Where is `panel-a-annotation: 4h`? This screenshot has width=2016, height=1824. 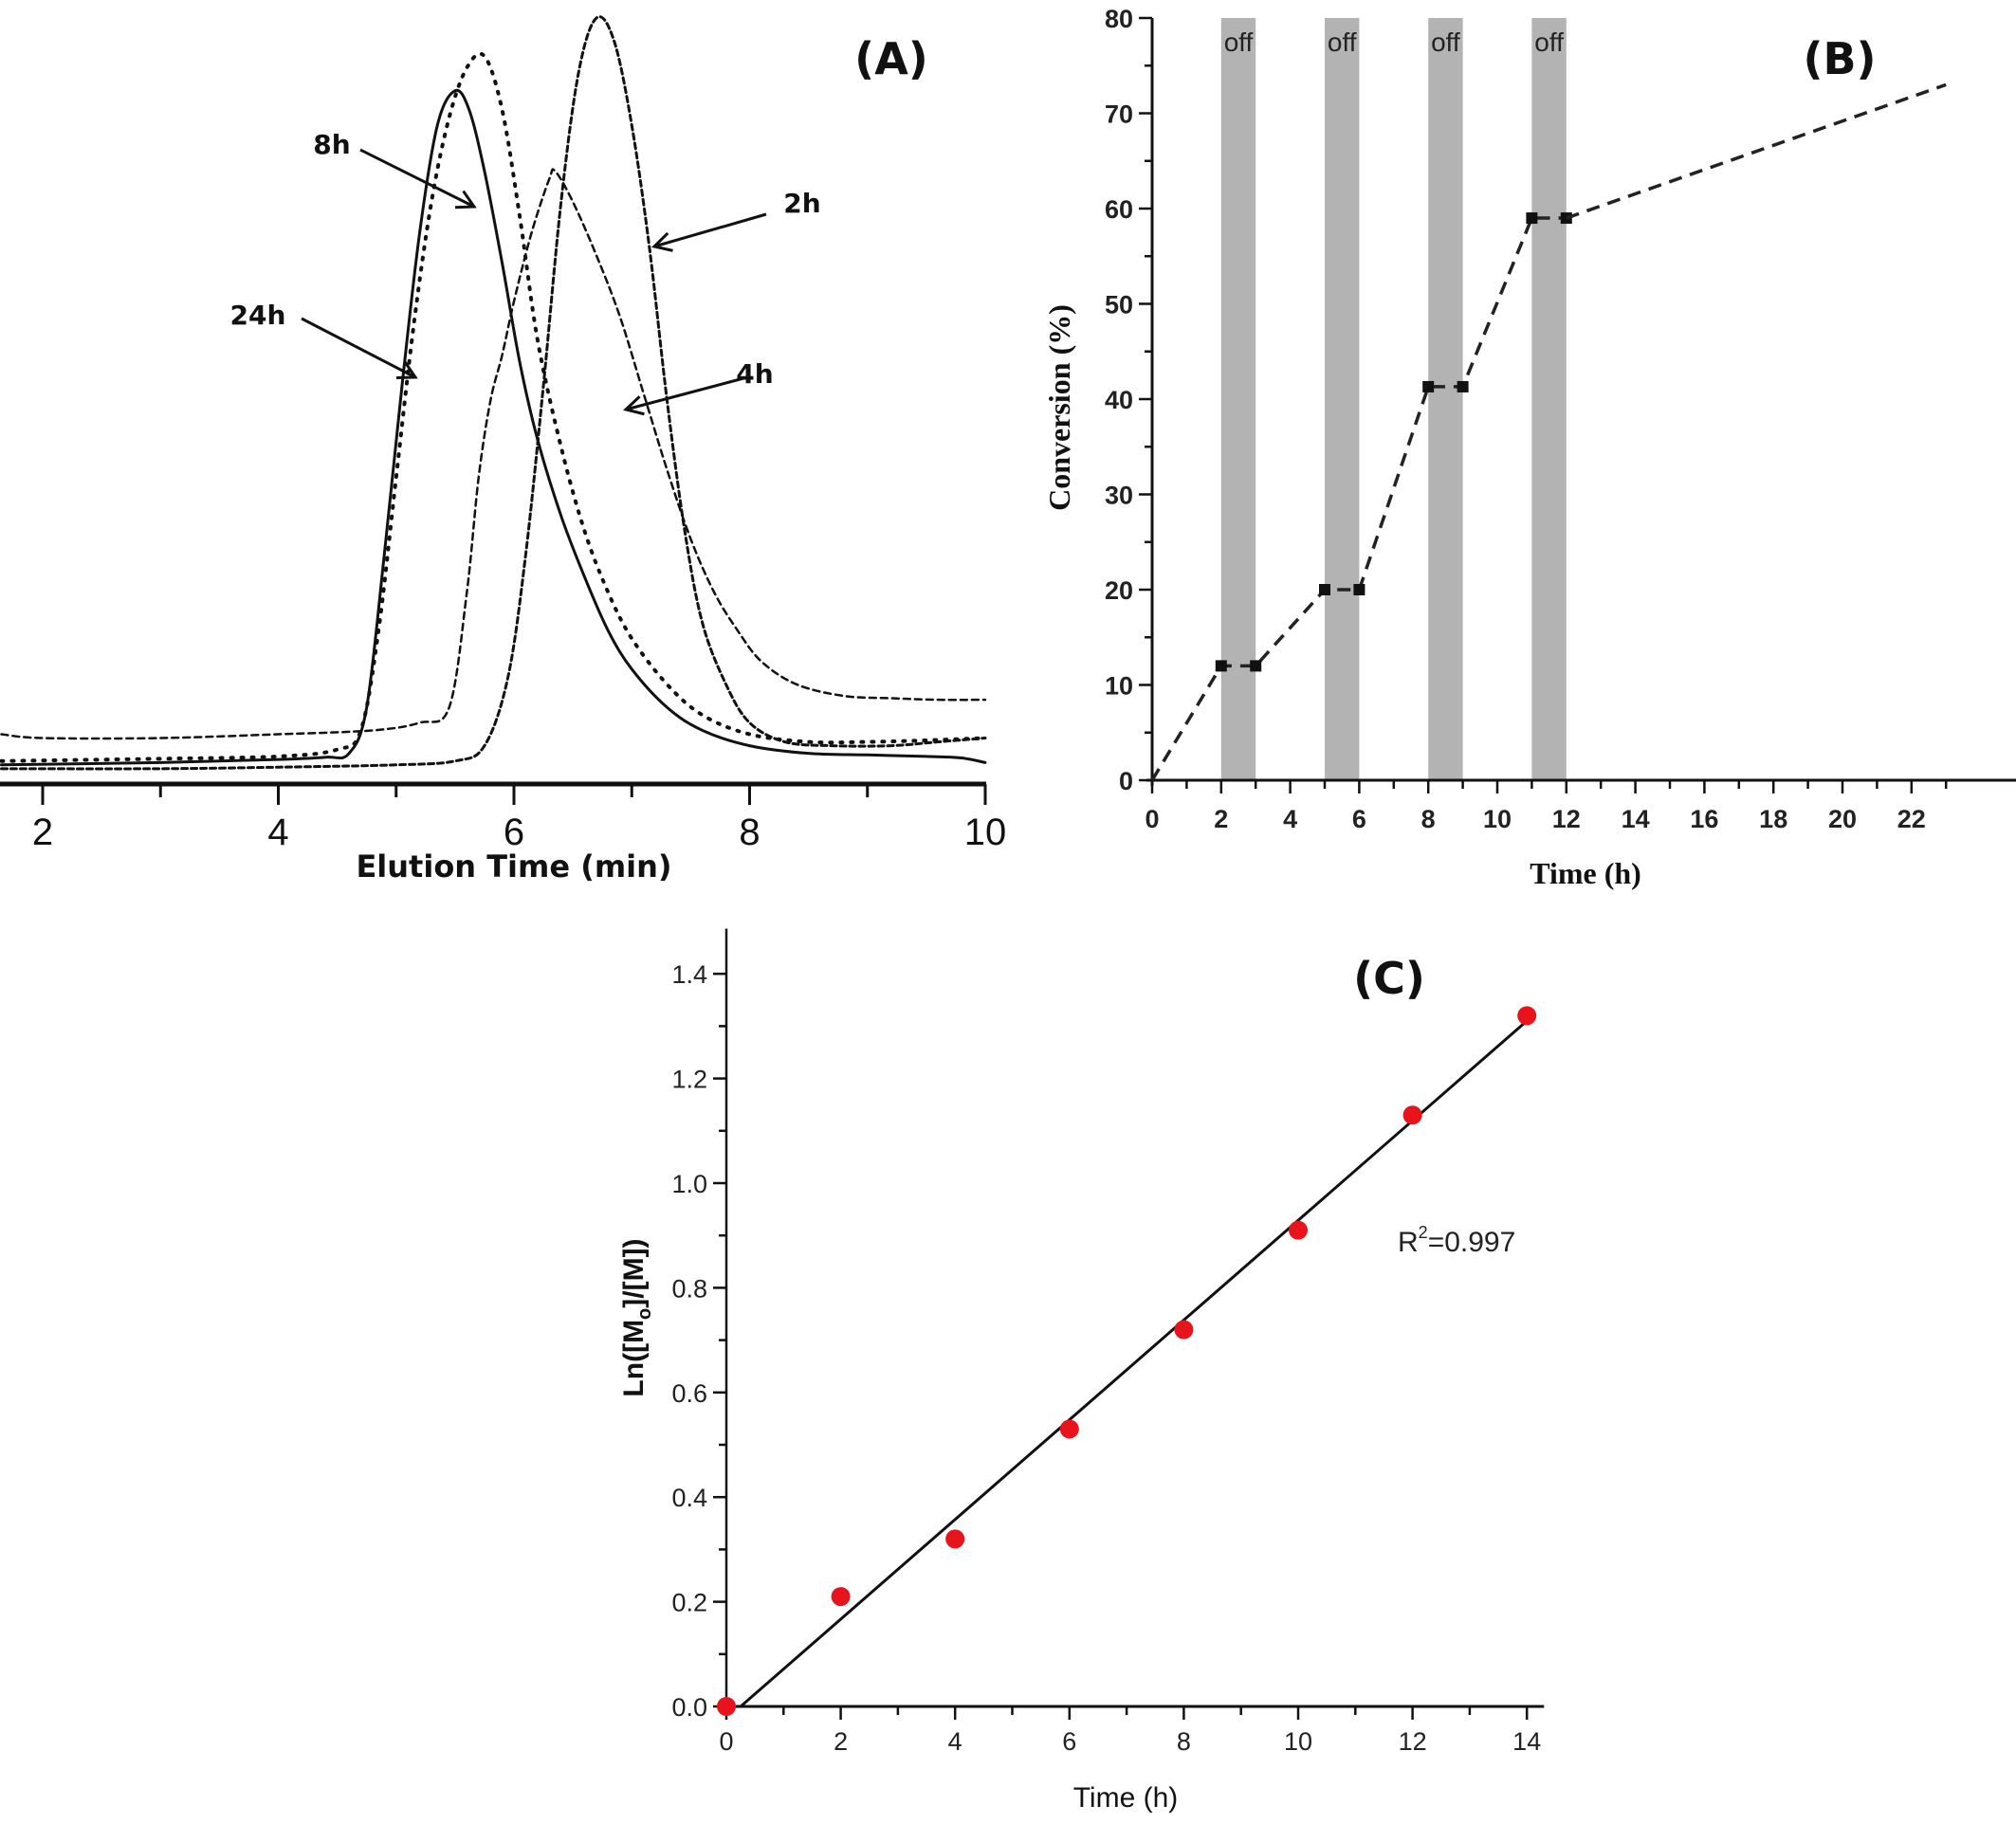 panel-a-annotation: 4h is located at coordinates (698, 387).